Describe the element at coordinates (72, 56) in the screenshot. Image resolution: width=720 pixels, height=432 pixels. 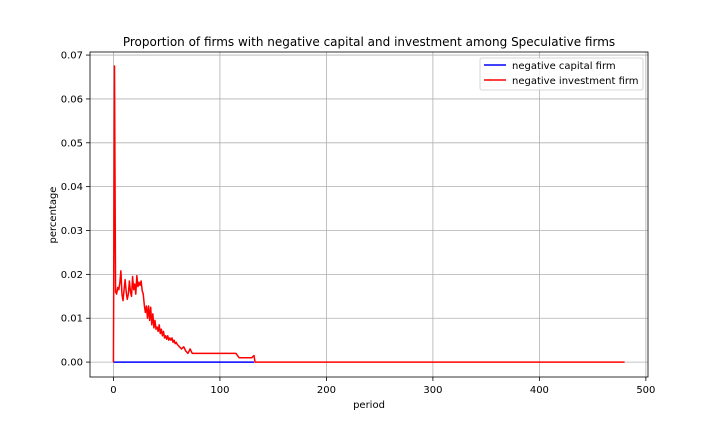
I see `y-tick-label: 0.07` at that location.